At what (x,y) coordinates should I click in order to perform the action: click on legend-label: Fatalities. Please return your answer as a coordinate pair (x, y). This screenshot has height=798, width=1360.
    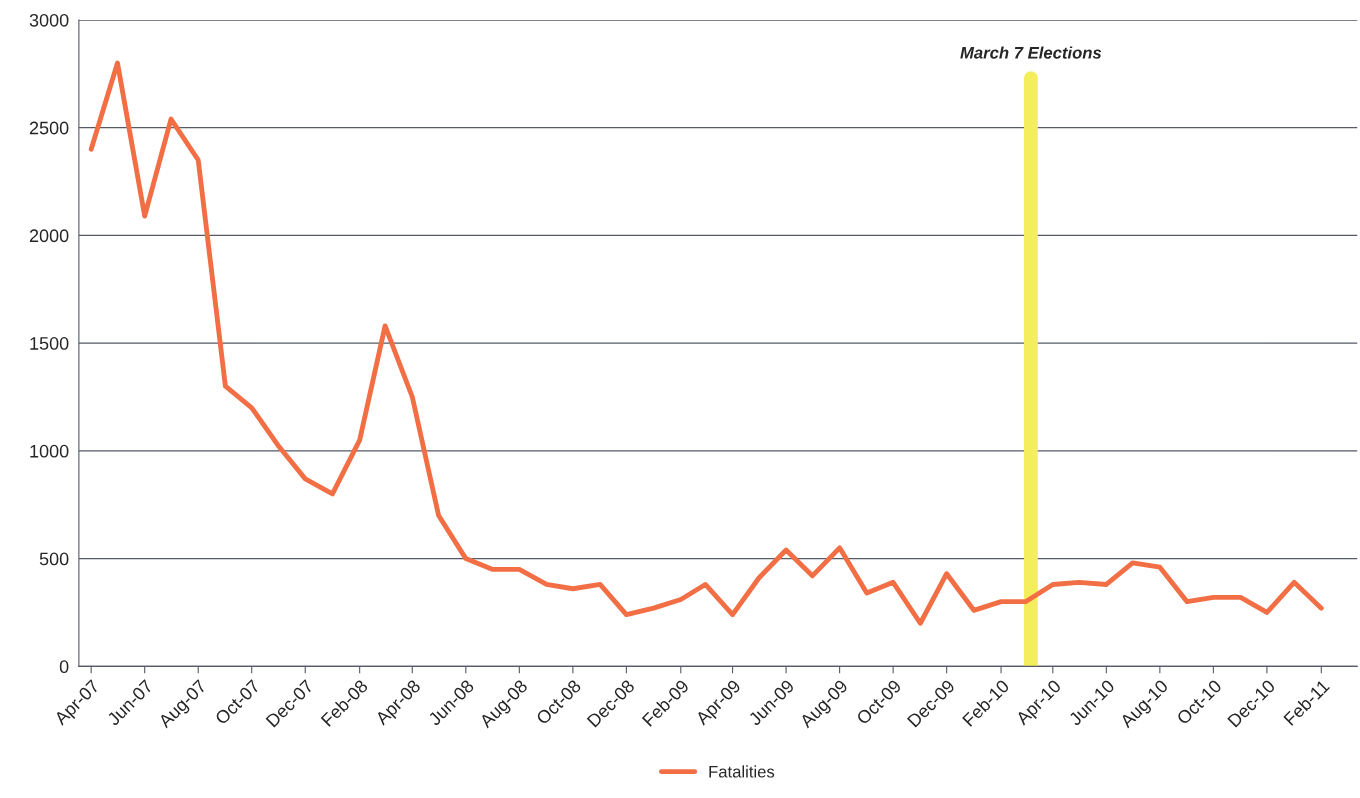
    Looking at the image, I should click on (742, 771).